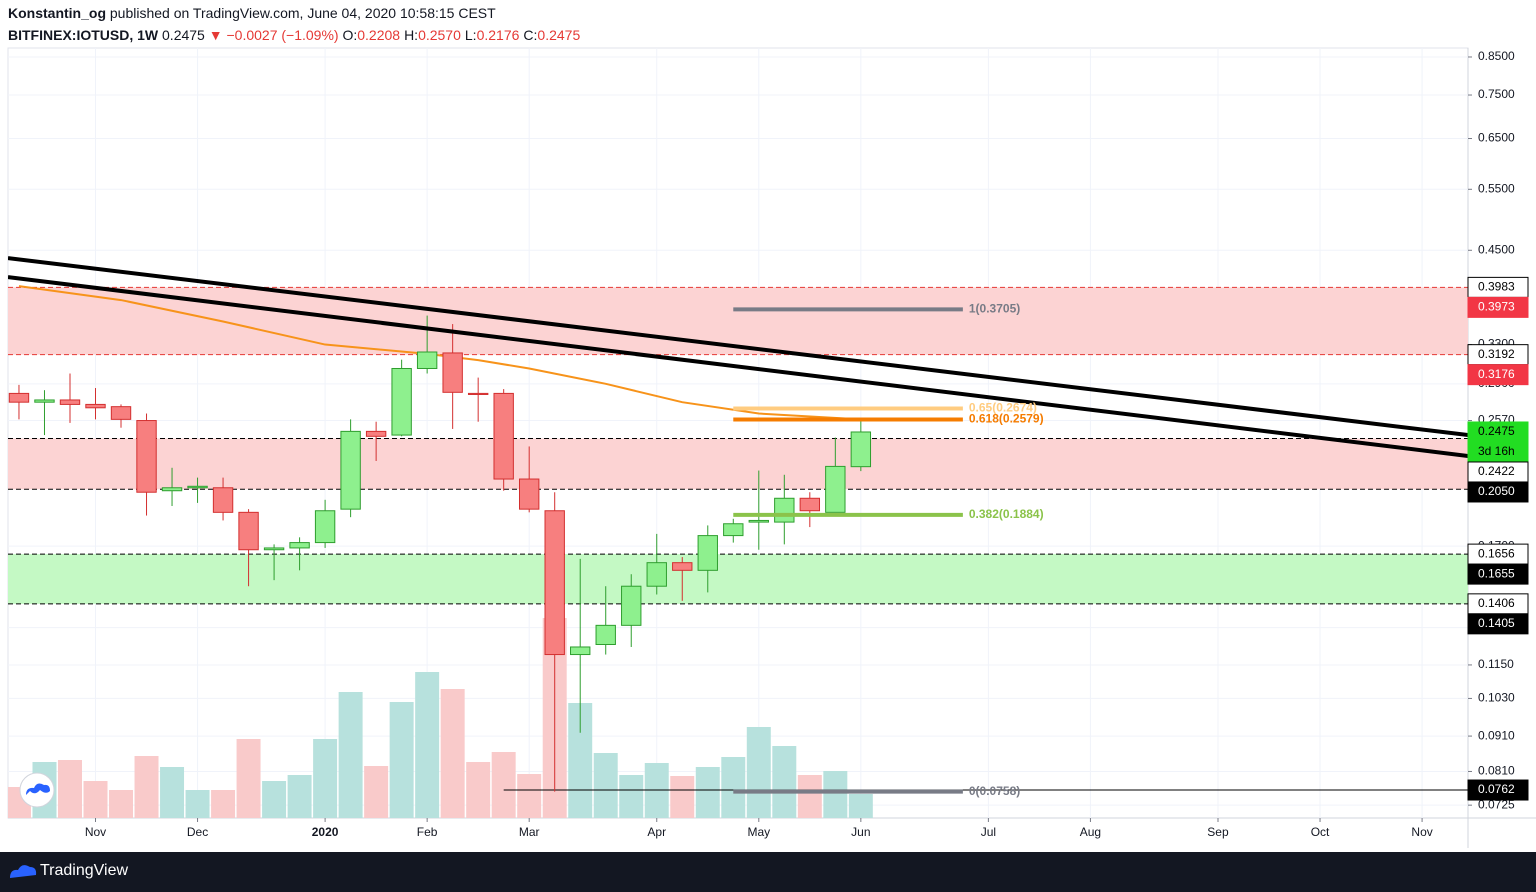  I want to click on ohlc-value: 0.2475, so click(559, 35).